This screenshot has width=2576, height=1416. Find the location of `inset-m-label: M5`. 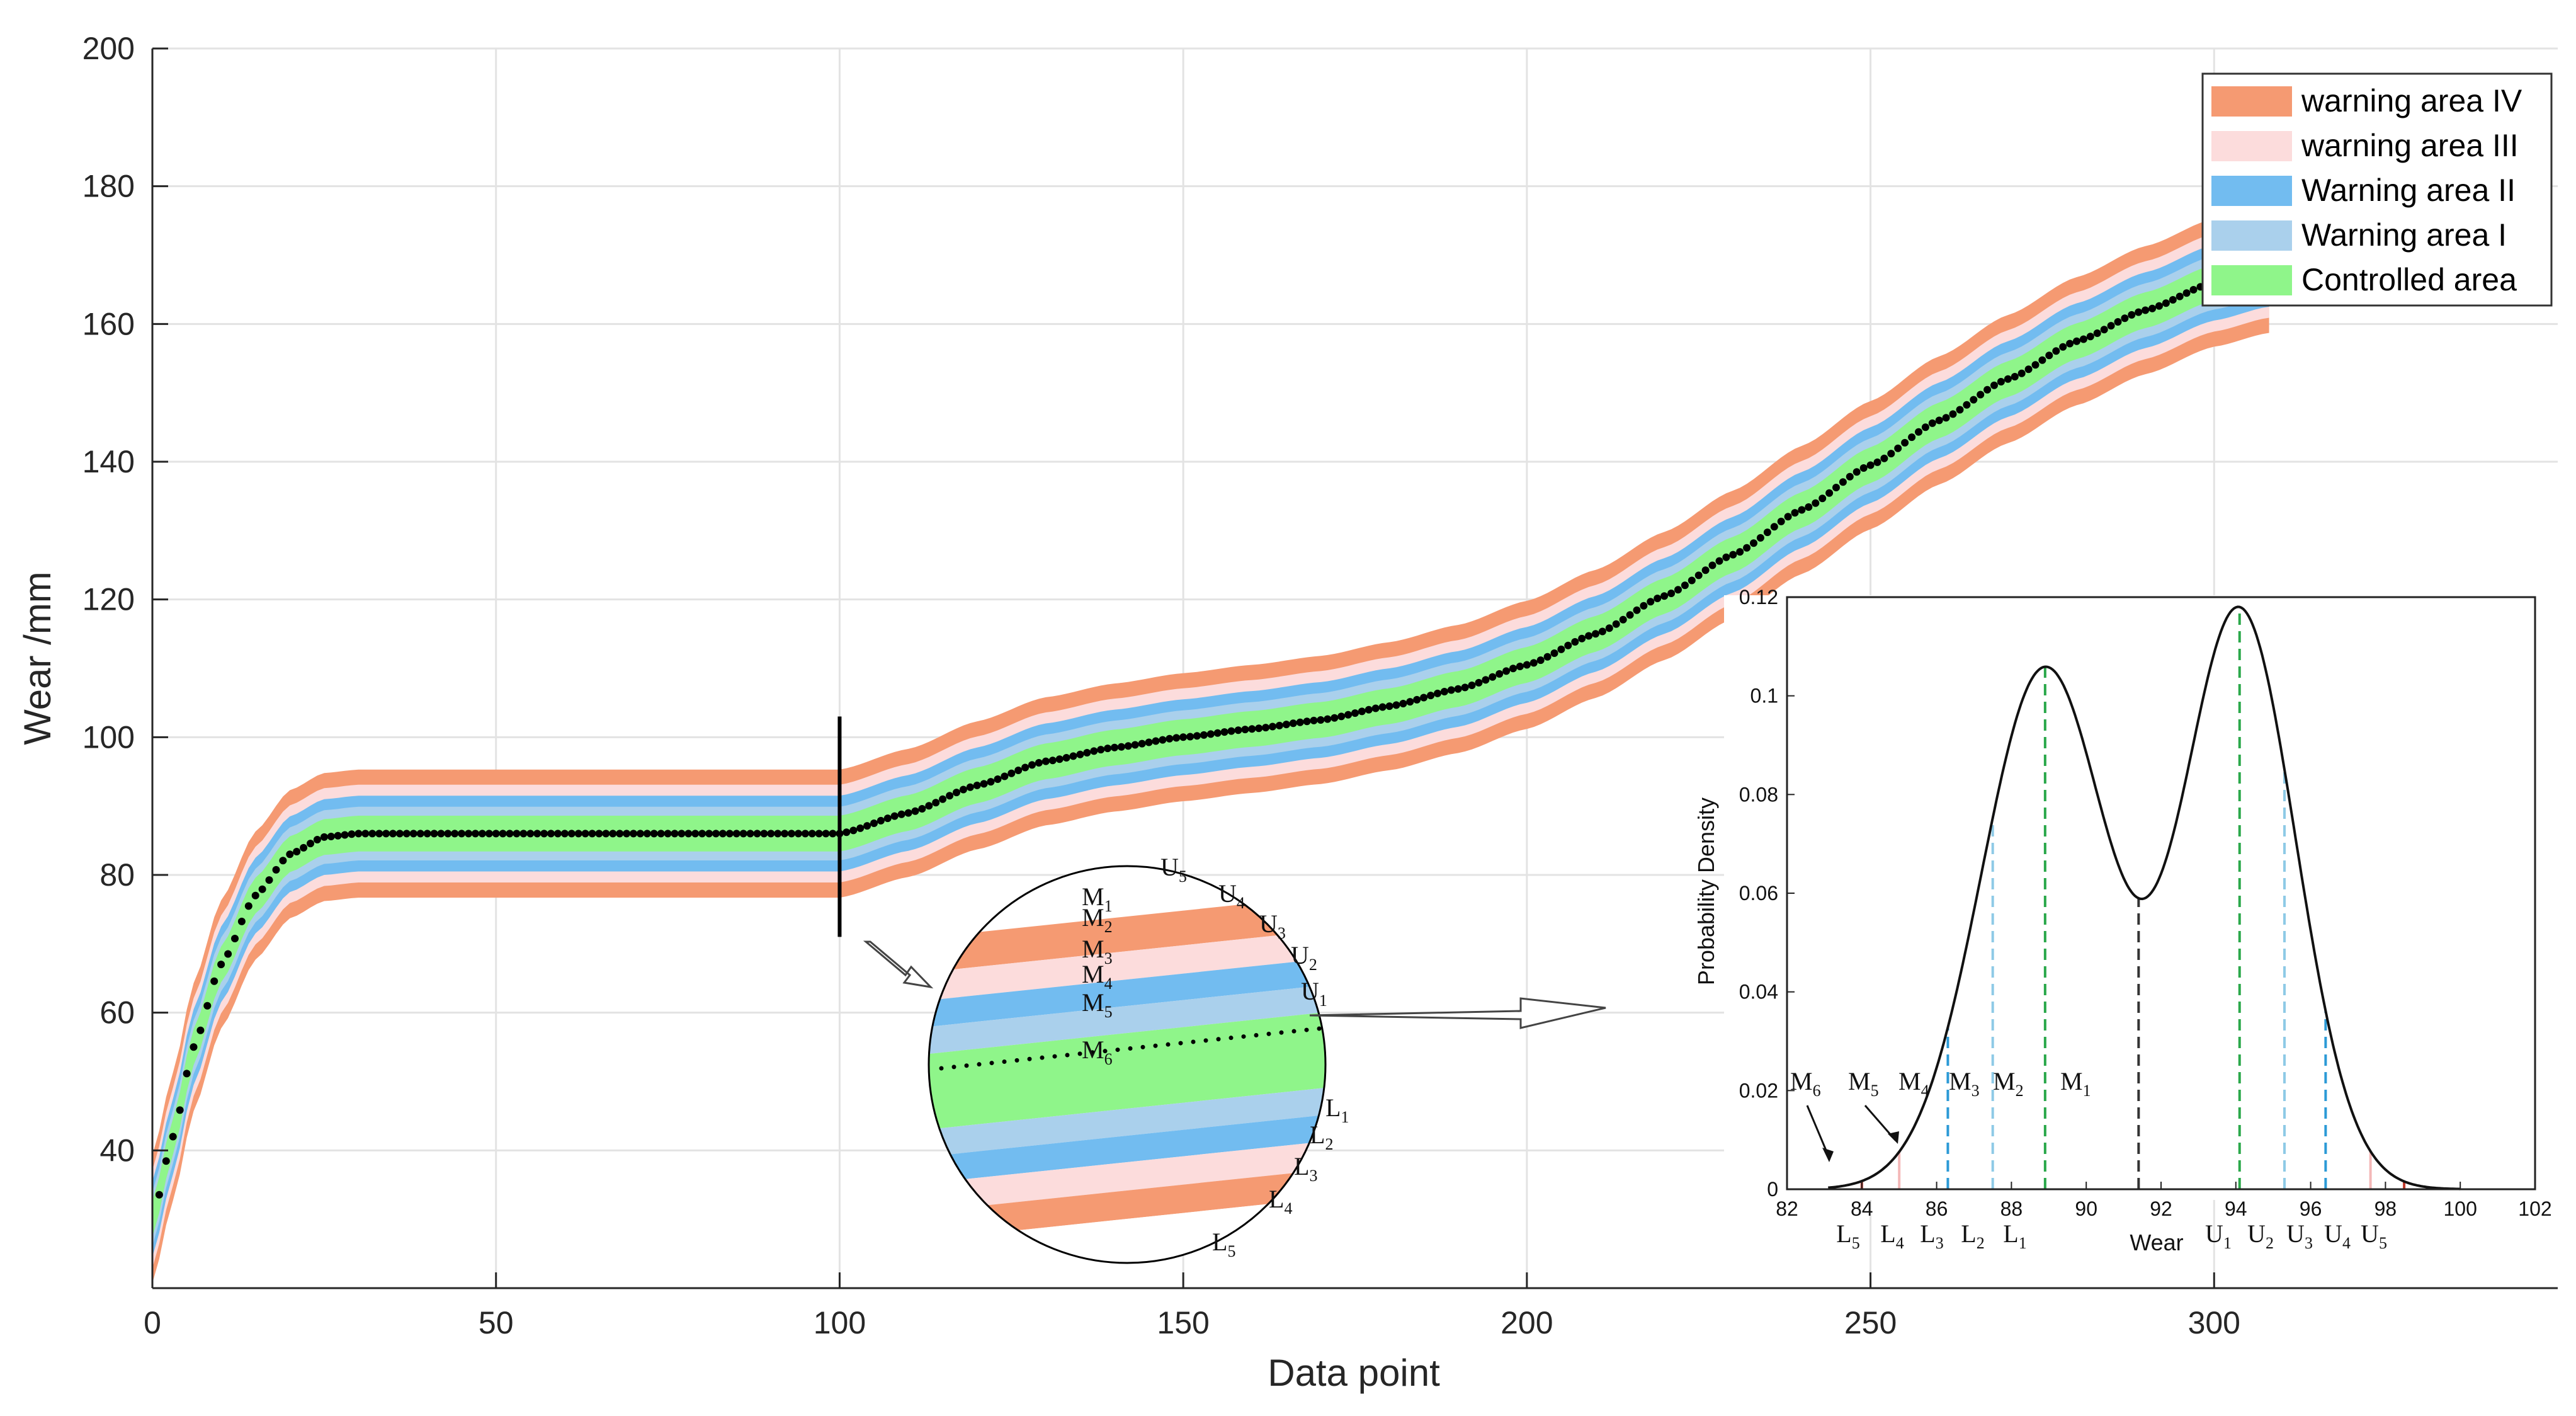

inset-m-label: M5 is located at coordinates (1863, 1083).